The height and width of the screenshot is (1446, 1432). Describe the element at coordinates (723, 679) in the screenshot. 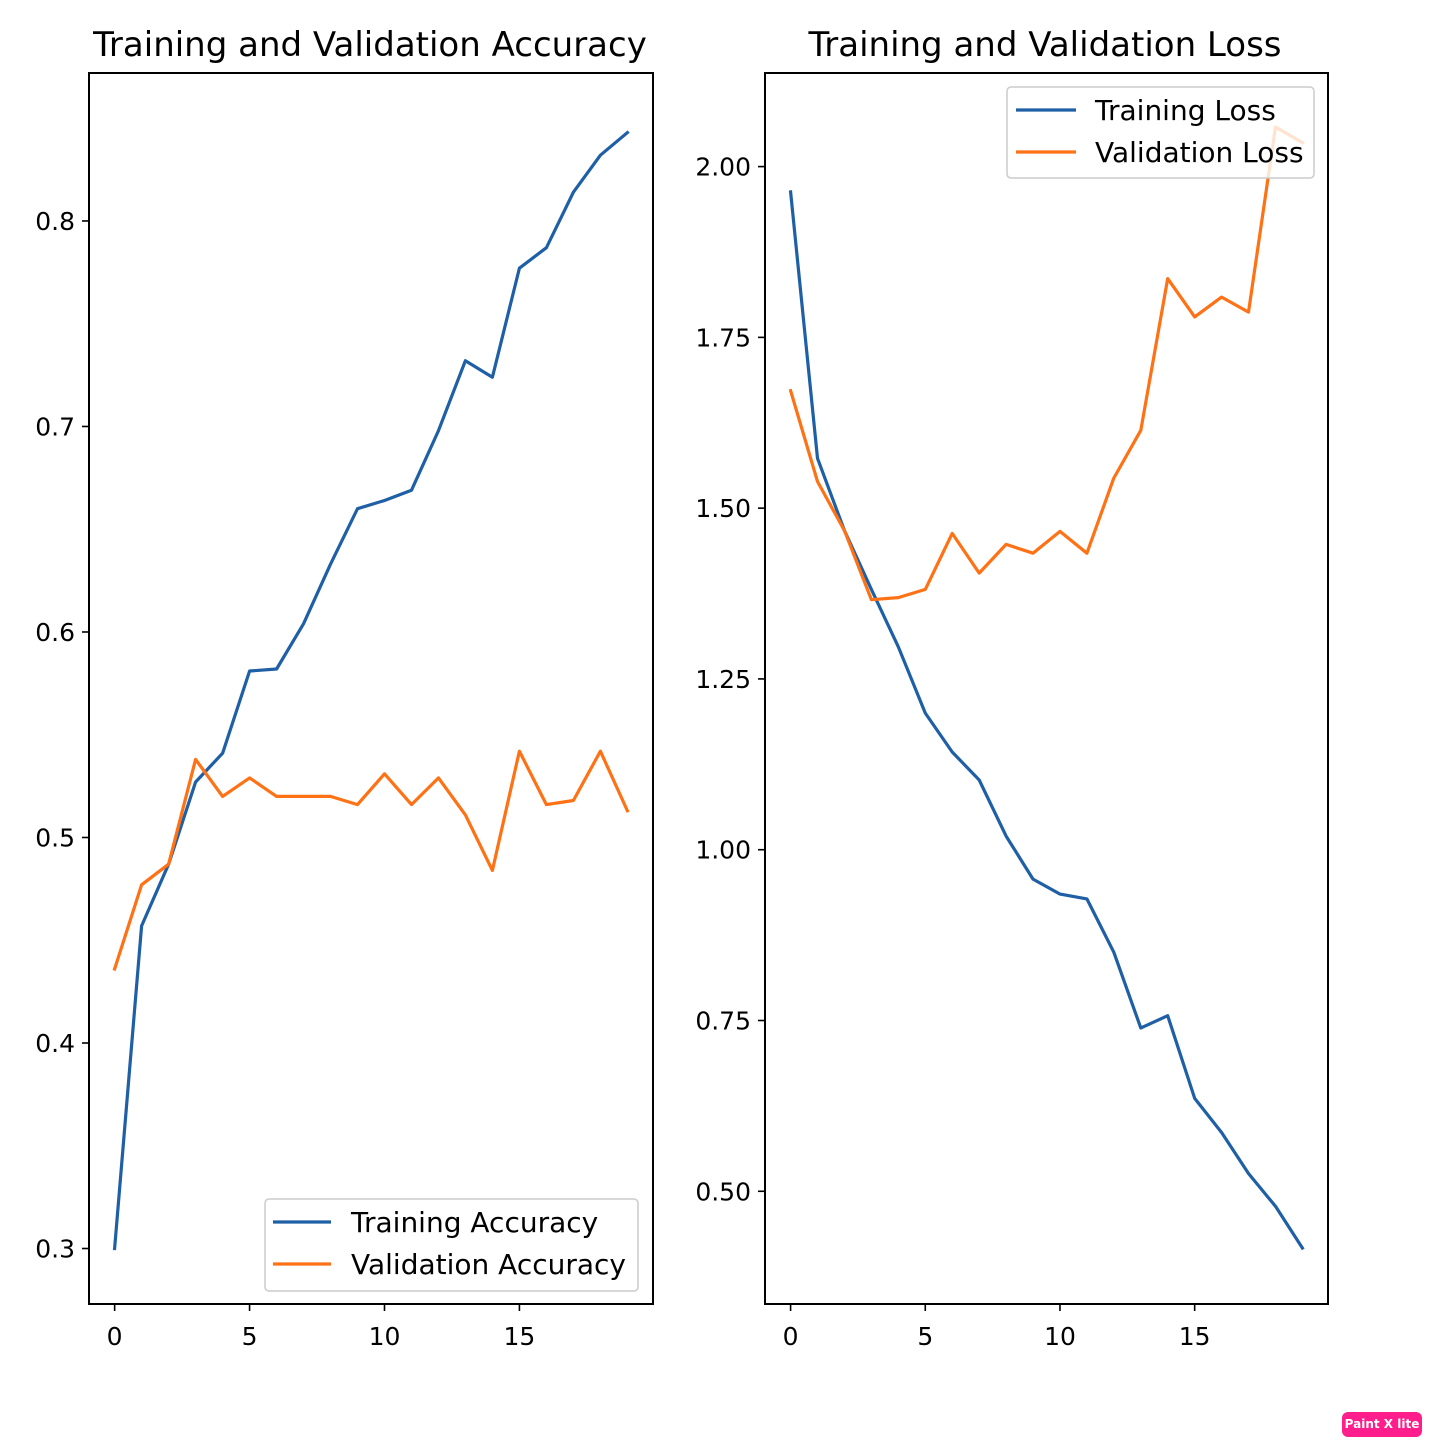

I see `loss-ytick-label: 1.25` at that location.